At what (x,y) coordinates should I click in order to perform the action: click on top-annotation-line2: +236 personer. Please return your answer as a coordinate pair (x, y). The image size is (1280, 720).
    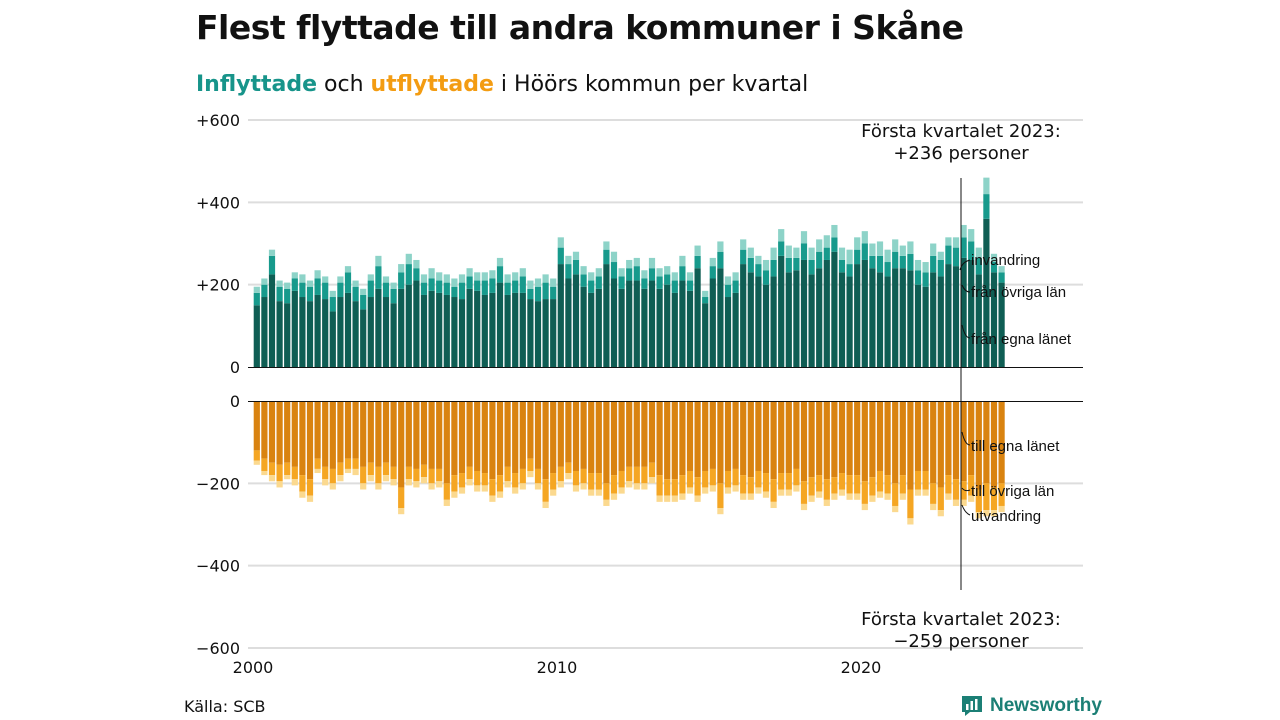
    Looking at the image, I should click on (961, 153).